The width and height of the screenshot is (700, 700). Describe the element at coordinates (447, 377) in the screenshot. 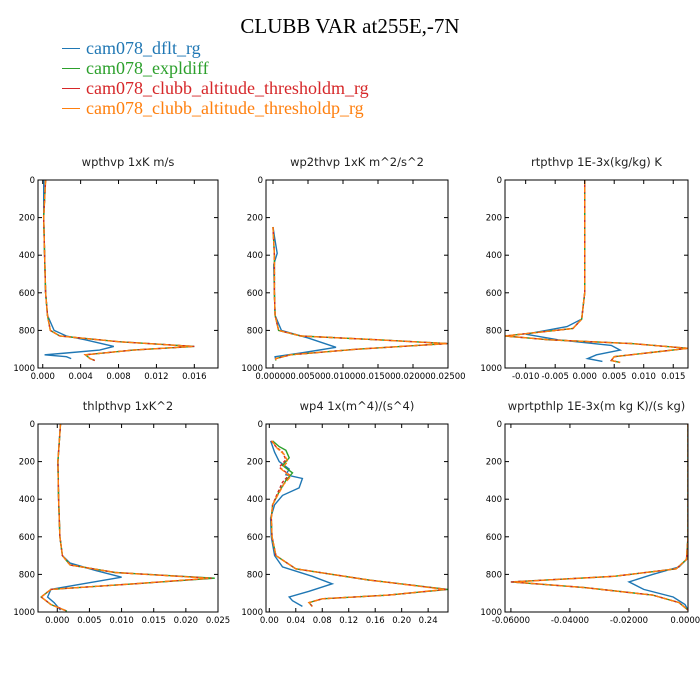

I see `x-tick-label: 0.02500` at that location.